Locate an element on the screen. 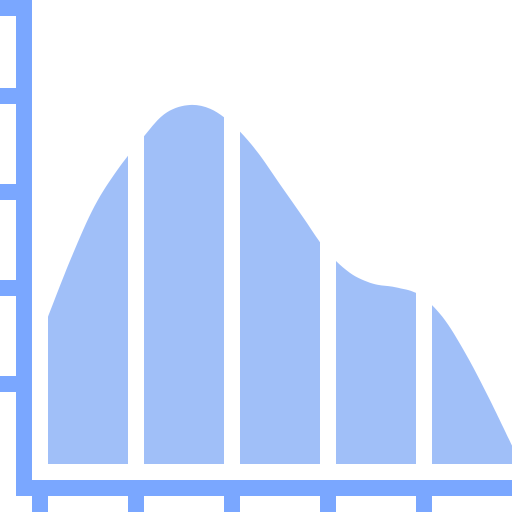  y-axis-ticks is located at coordinates (16, 196).